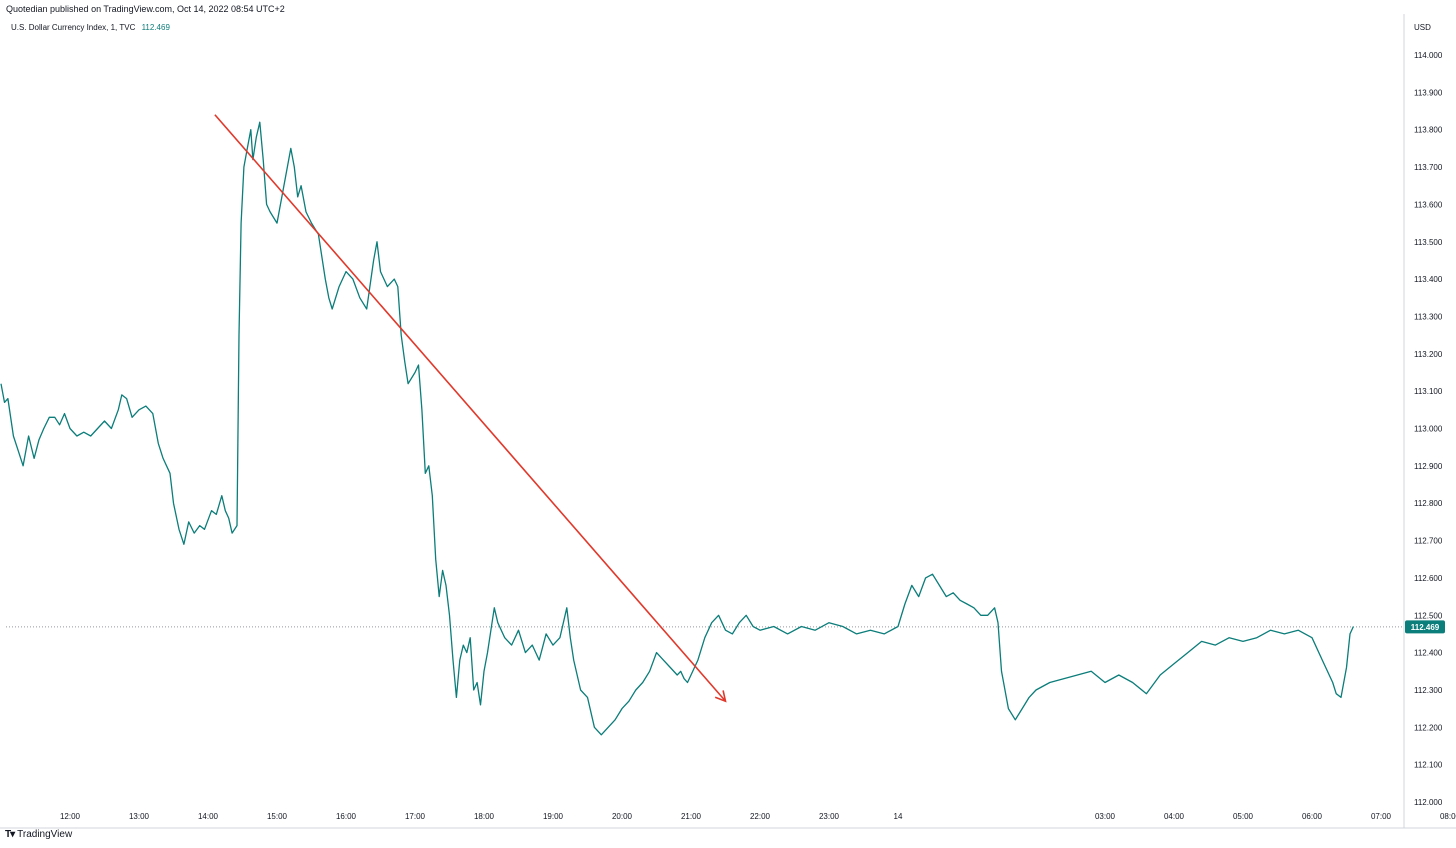 The image size is (1456, 848). I want to click on x-tick-label: 22:00, so click(760, 816).